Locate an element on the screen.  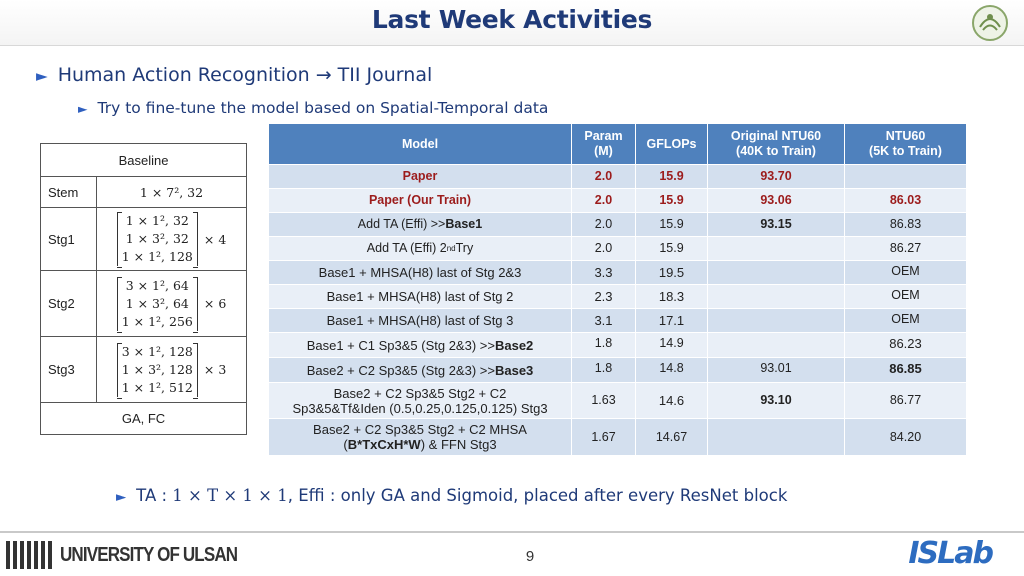
cell-ntu5: 86.03 is located at coordinates (905, 200).